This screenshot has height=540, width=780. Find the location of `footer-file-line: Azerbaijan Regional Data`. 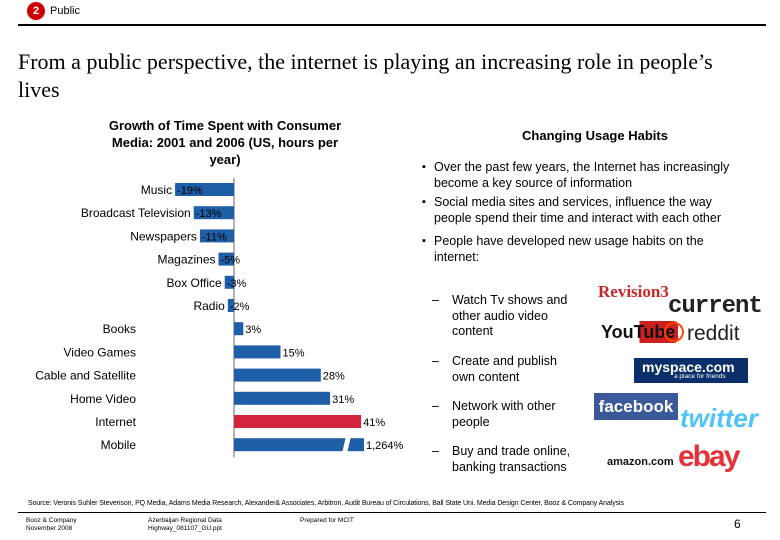

footer-file-line: Azerbaijan Regional Data is located at coordinates (185, 520).